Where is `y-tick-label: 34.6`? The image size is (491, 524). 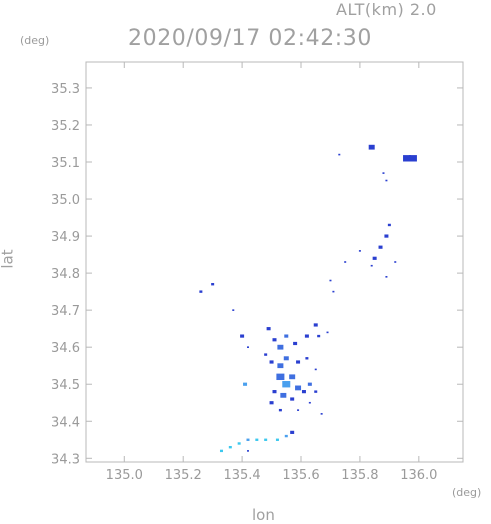 y-tick-label: 34.6 is located at coordinates (65, 348).